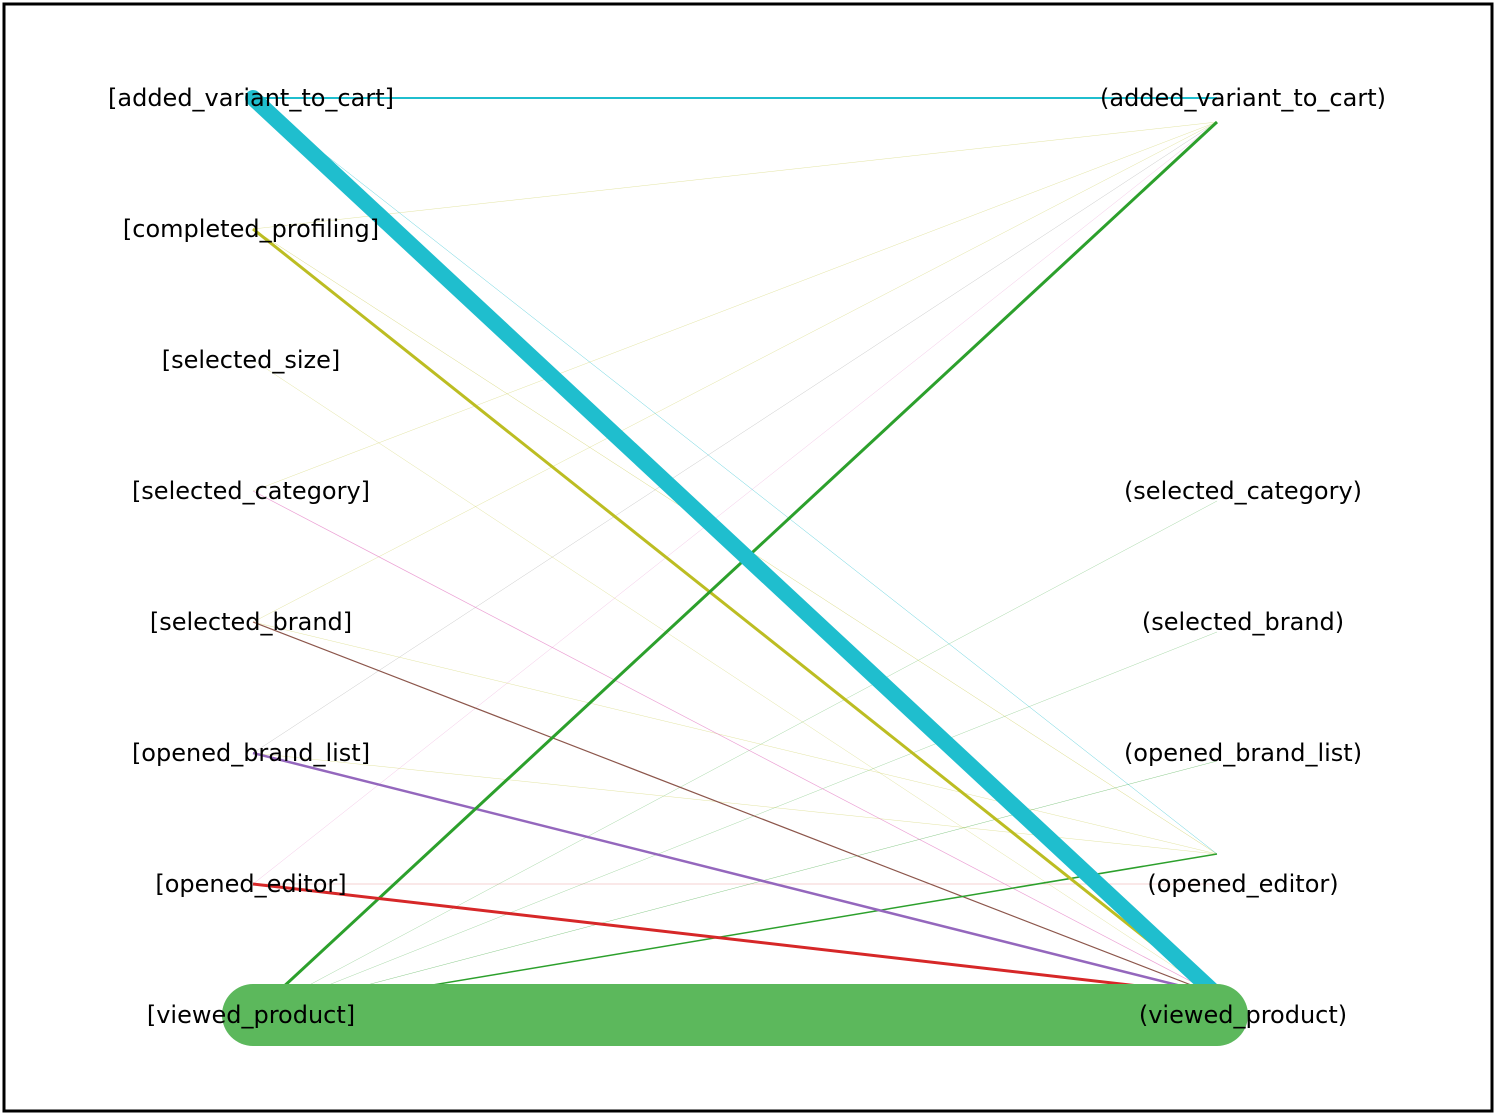  What do you see at coordinates (251, 98) in the screenshot?
I see `source-node-added-variant-to-cart: [added_variant_to_cart]` at bounding box center [251, 98].